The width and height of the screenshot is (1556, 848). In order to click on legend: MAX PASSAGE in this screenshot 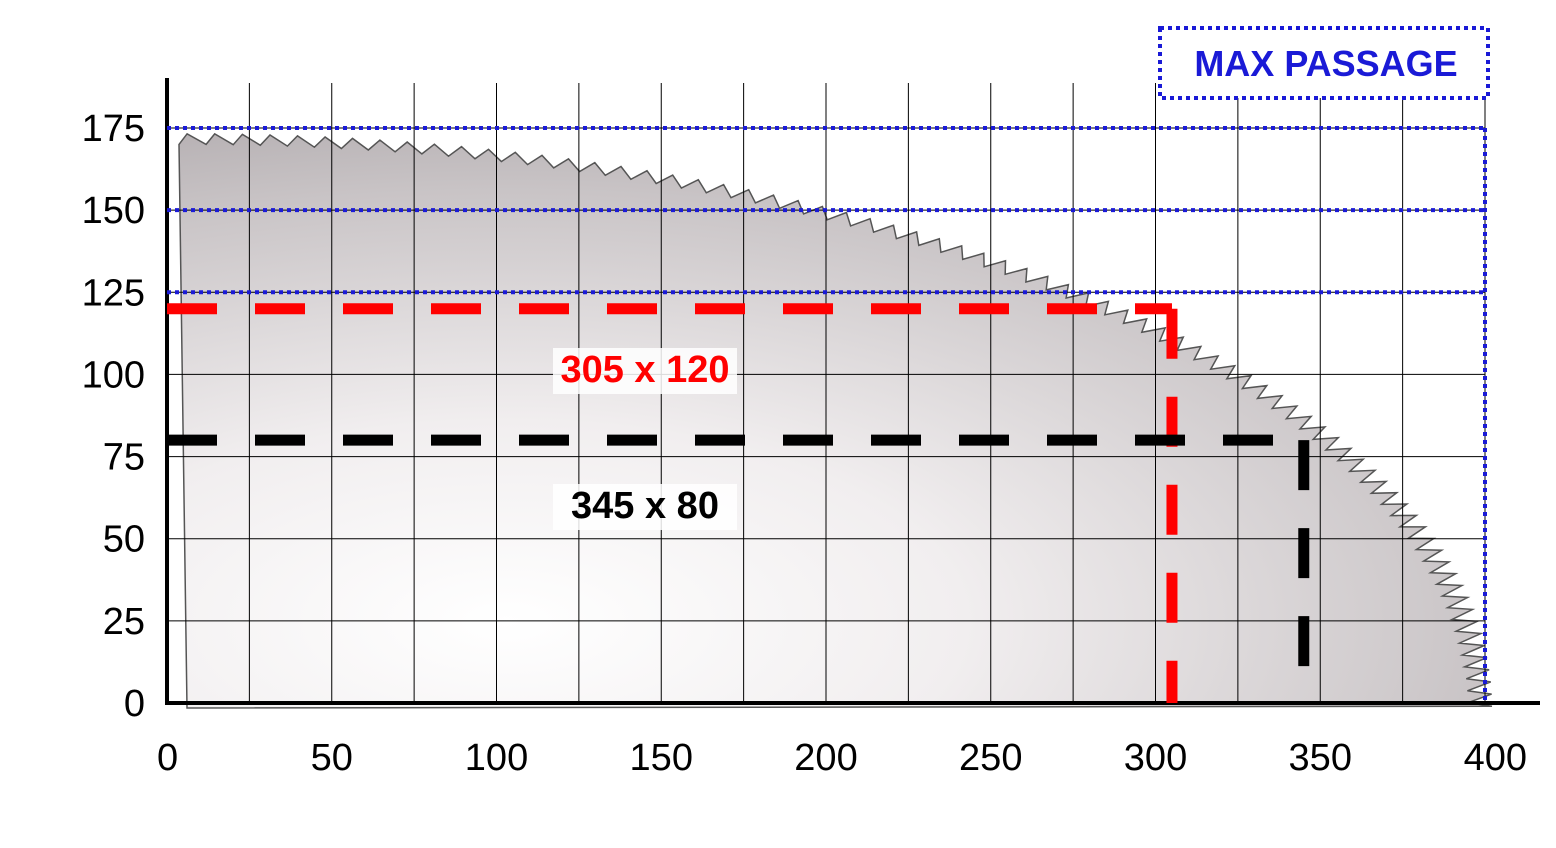, I will do `click(1324, 63)`.